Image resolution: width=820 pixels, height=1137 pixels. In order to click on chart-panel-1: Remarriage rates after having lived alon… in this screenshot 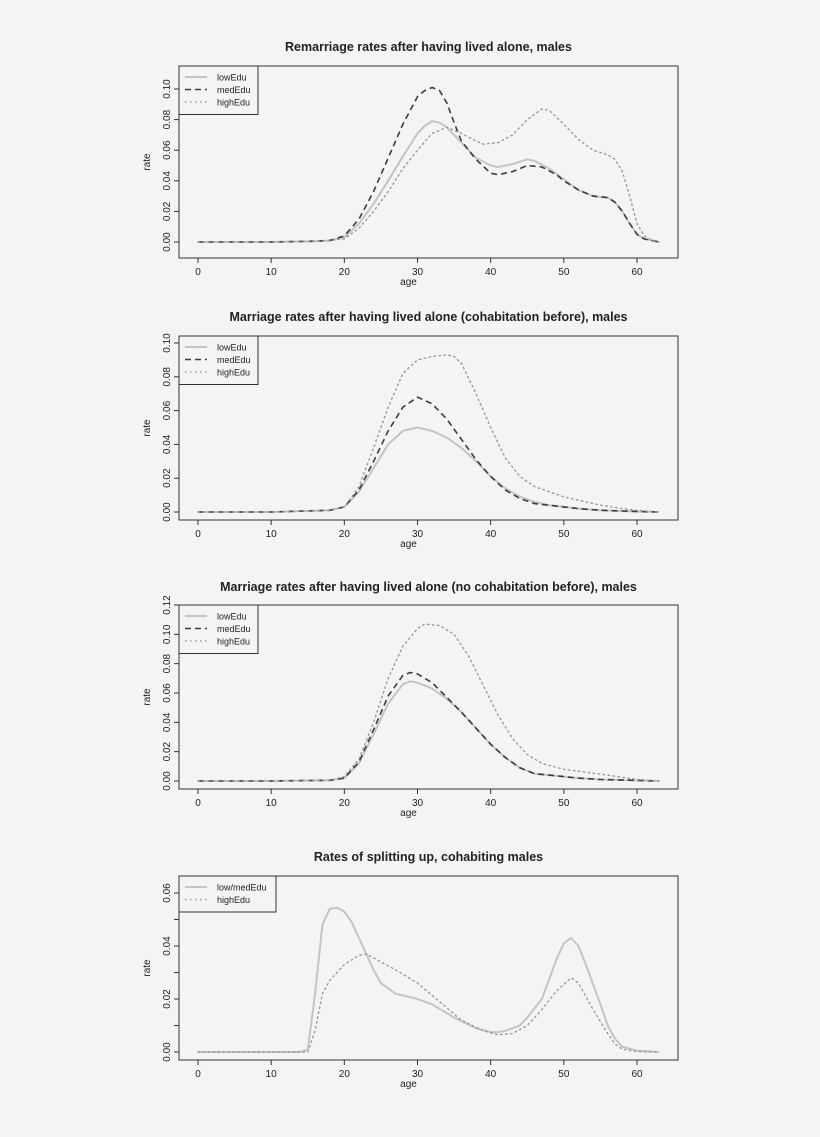, I will do `click(410, 164)`.